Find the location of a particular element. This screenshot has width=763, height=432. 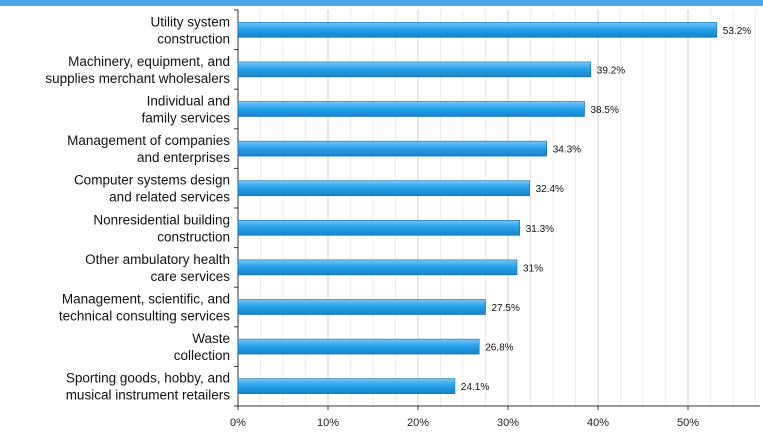

top-accent-bar is located at coordinates (381, 3).